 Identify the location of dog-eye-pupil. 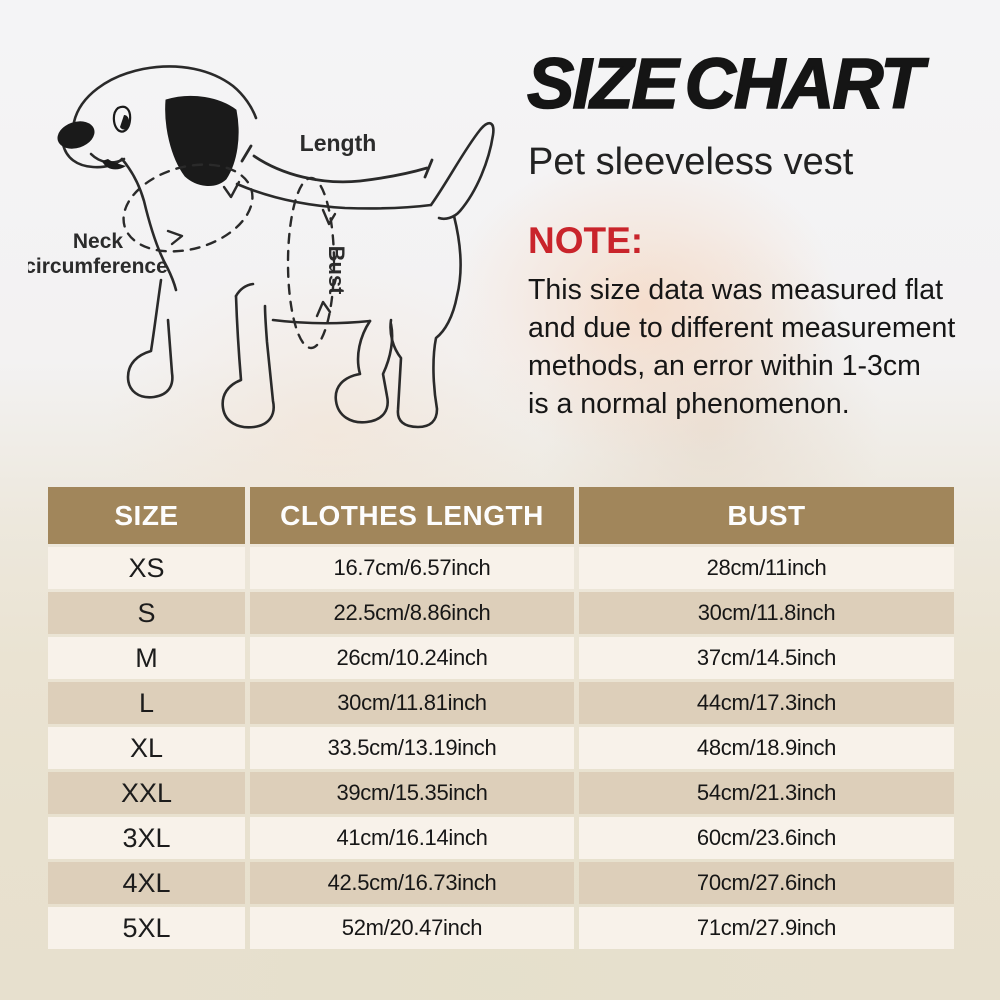
(125, 122).